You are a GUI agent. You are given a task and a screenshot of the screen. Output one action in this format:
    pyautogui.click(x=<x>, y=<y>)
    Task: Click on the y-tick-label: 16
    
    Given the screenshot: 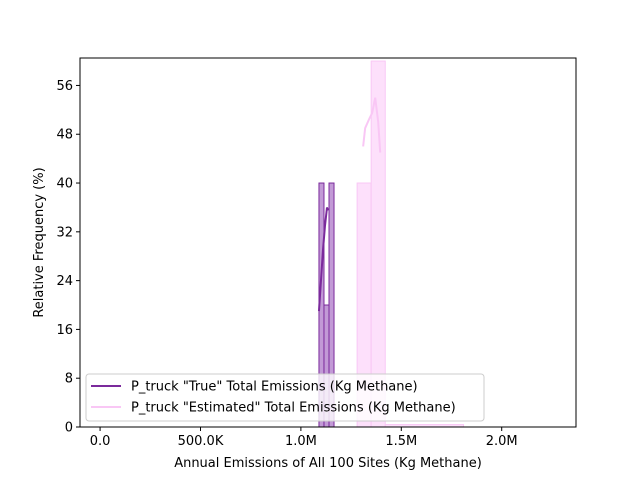 What is the action you would take?
    pyautogui.click(x=64, y=330)
    